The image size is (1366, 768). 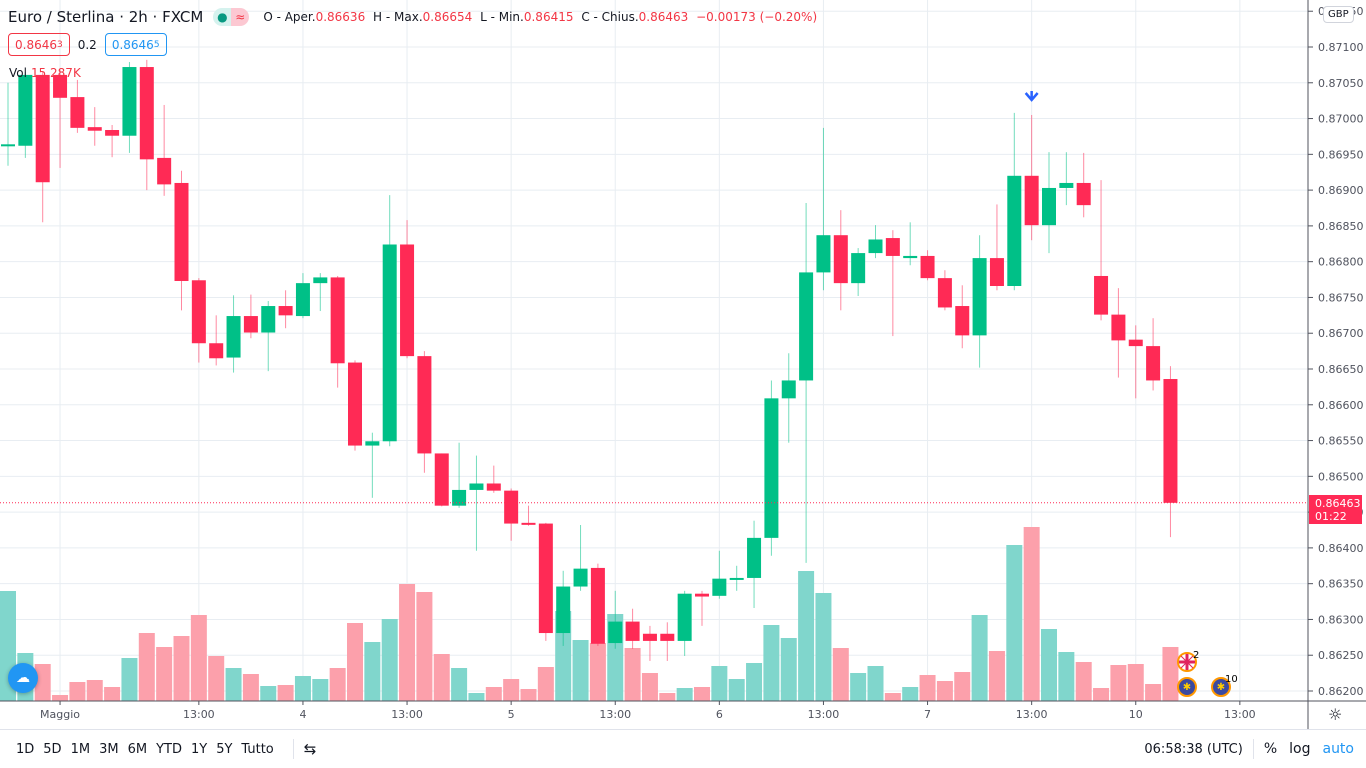 What do you see at coordinates (106, 17) in the screenshot?
I see `symbol-title: Euro / Sterlina · 2h · FXCM` at bounding box center [106, 17].